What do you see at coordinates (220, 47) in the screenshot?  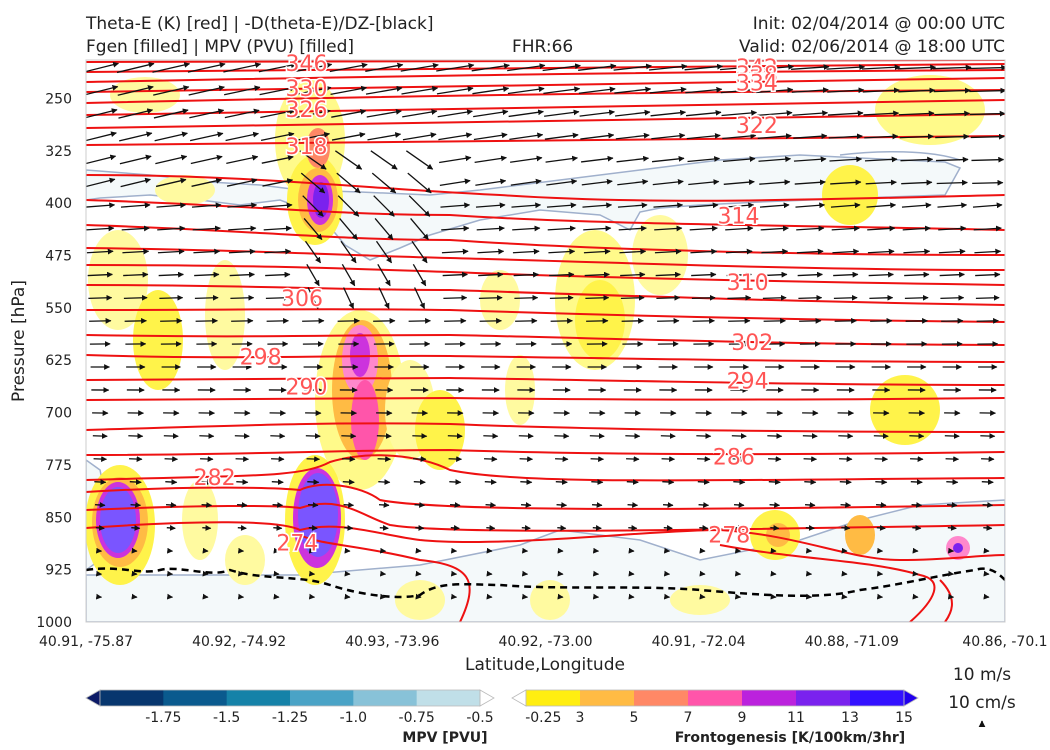 I see `title-line2: Fgen [filled] | MPV (PVU) [filled]` at bounding box center [220, 47].